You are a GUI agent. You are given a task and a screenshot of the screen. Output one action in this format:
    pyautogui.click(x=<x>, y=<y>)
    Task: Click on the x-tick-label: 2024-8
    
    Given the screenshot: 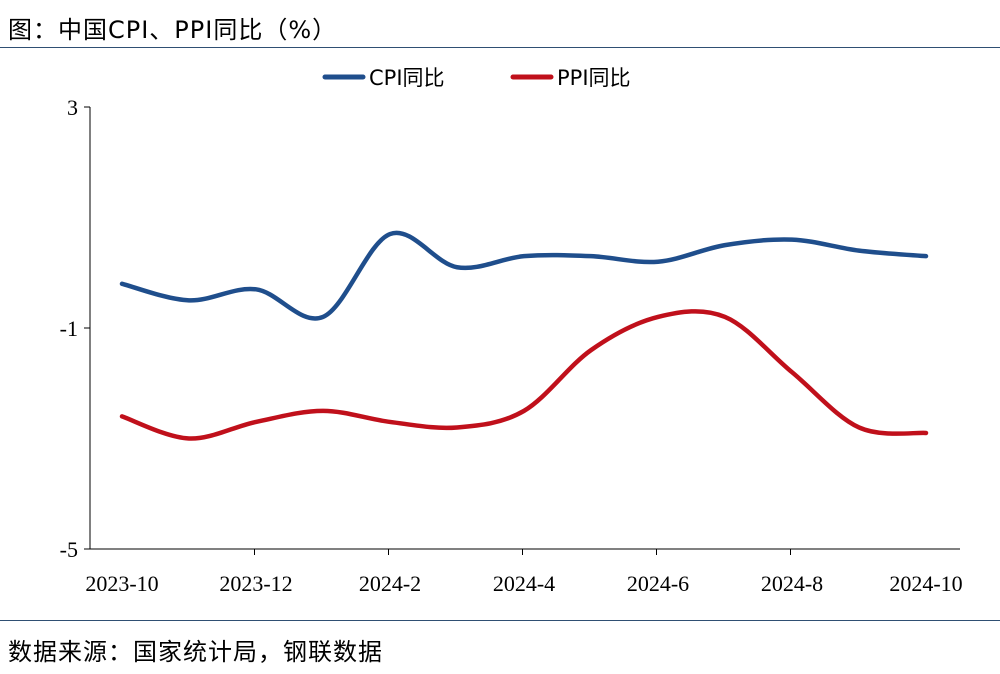 What is the action you would take?
    pyautogui.click(x=792, y=583)
    